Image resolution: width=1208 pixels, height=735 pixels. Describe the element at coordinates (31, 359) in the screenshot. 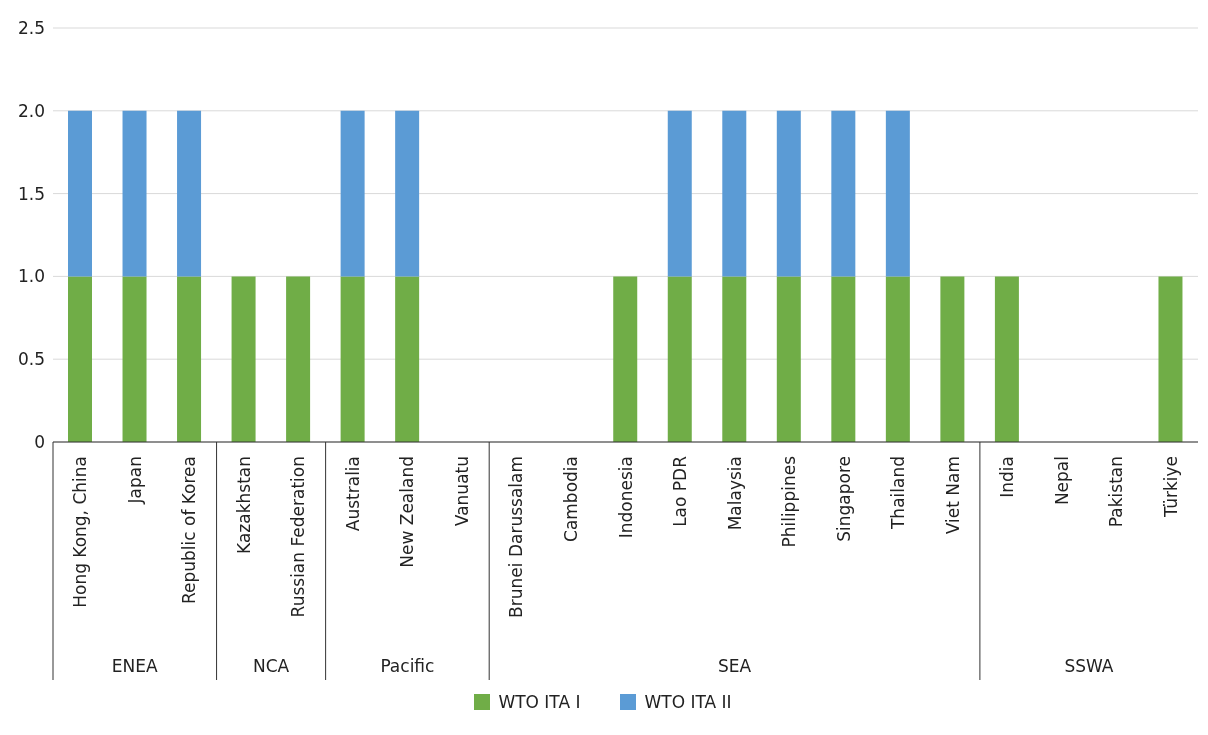

I see `y-tick-label: 0.5` at that location.